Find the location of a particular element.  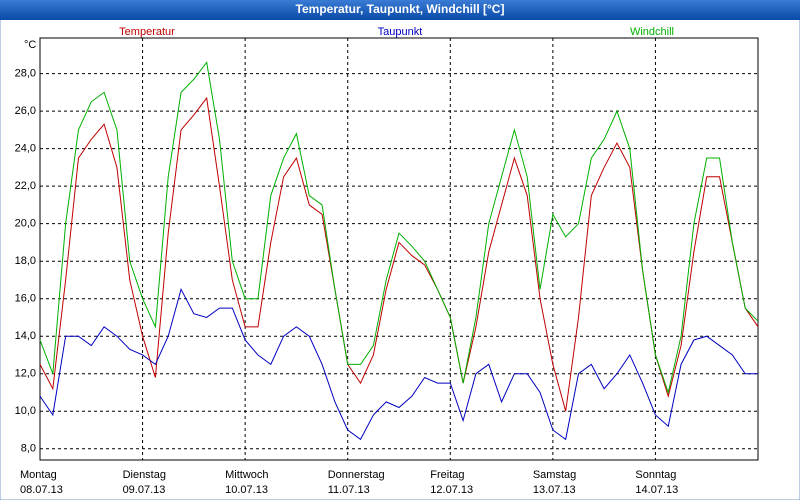

x-tick-date: 13.07.13 is located at coordinates (554, 490).